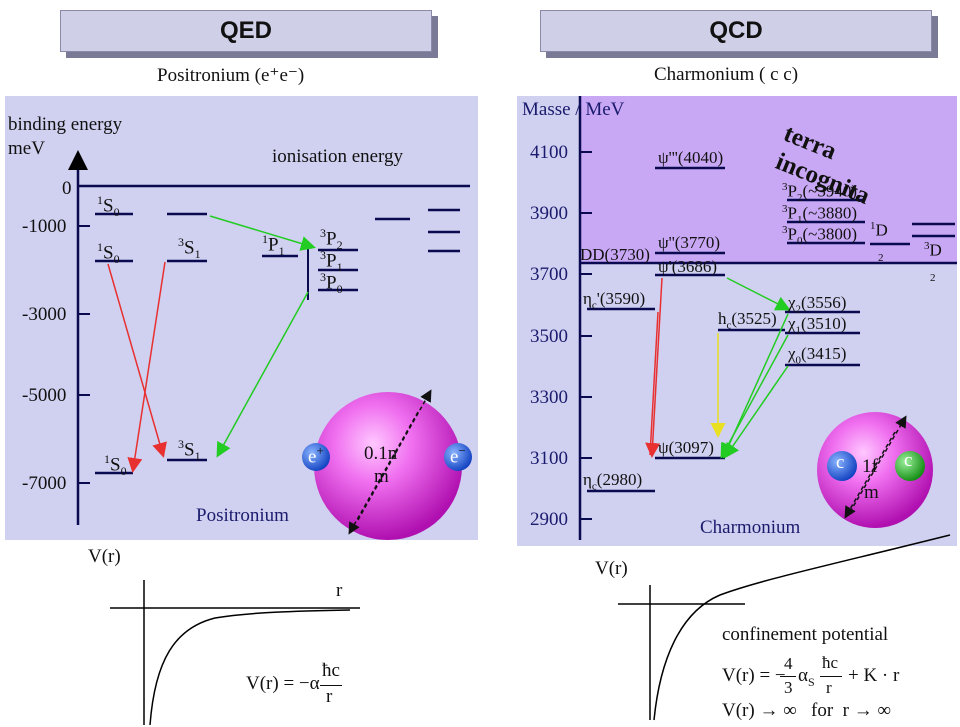 Image resolution: width=960 pixels, height=727 pixels. I want to click on qcd-tick-3900: 3900, so click(549, 213).